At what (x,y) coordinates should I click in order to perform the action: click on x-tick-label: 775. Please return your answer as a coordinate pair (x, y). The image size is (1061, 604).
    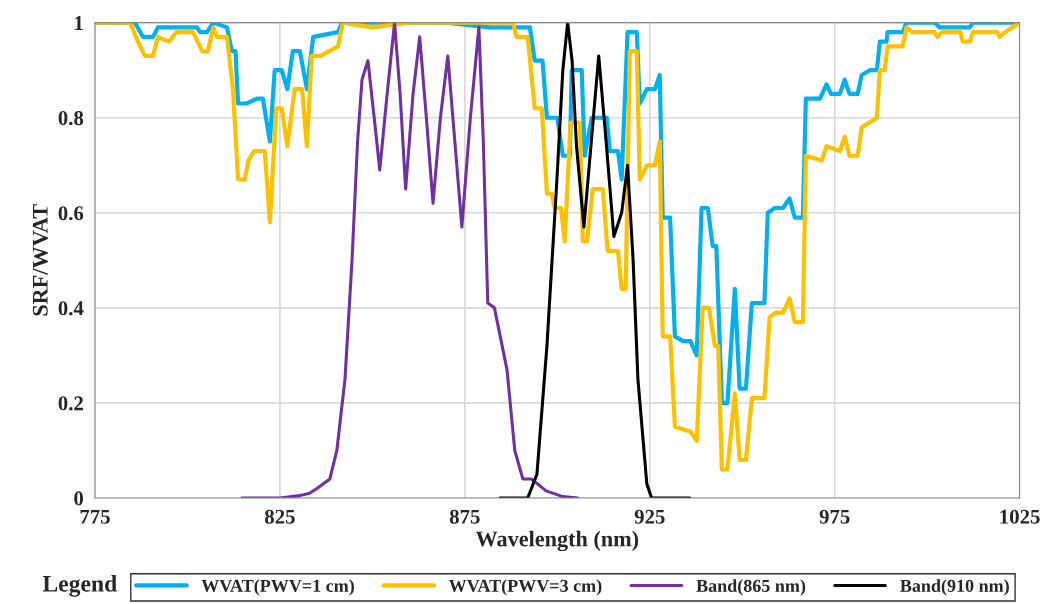
    Looking at the image, I should click on (95, 516).